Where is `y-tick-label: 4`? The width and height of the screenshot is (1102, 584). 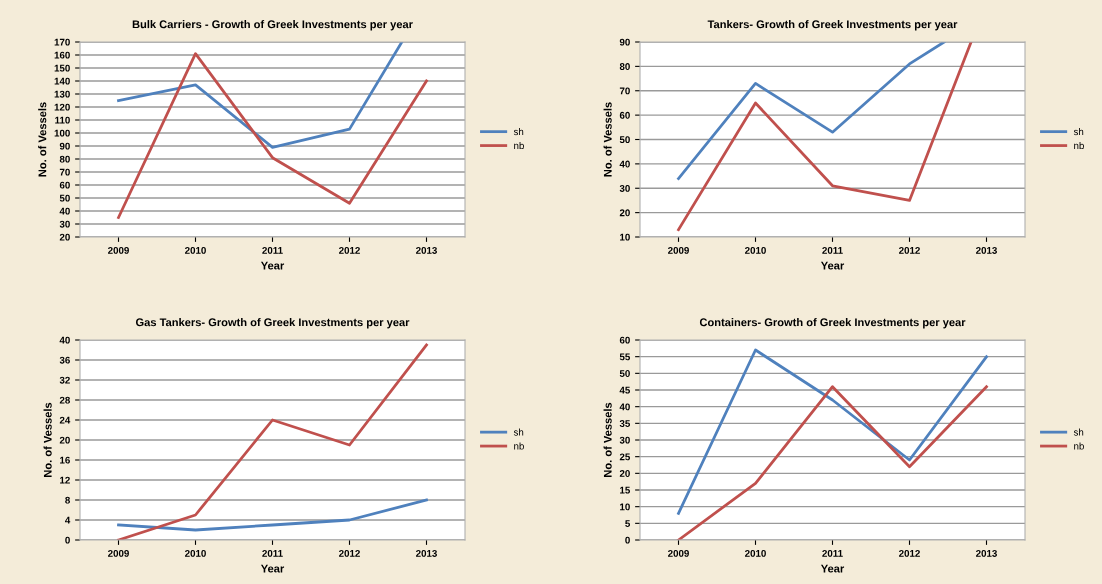 y-tick-label: 4 is located at coordinates (68, 520).